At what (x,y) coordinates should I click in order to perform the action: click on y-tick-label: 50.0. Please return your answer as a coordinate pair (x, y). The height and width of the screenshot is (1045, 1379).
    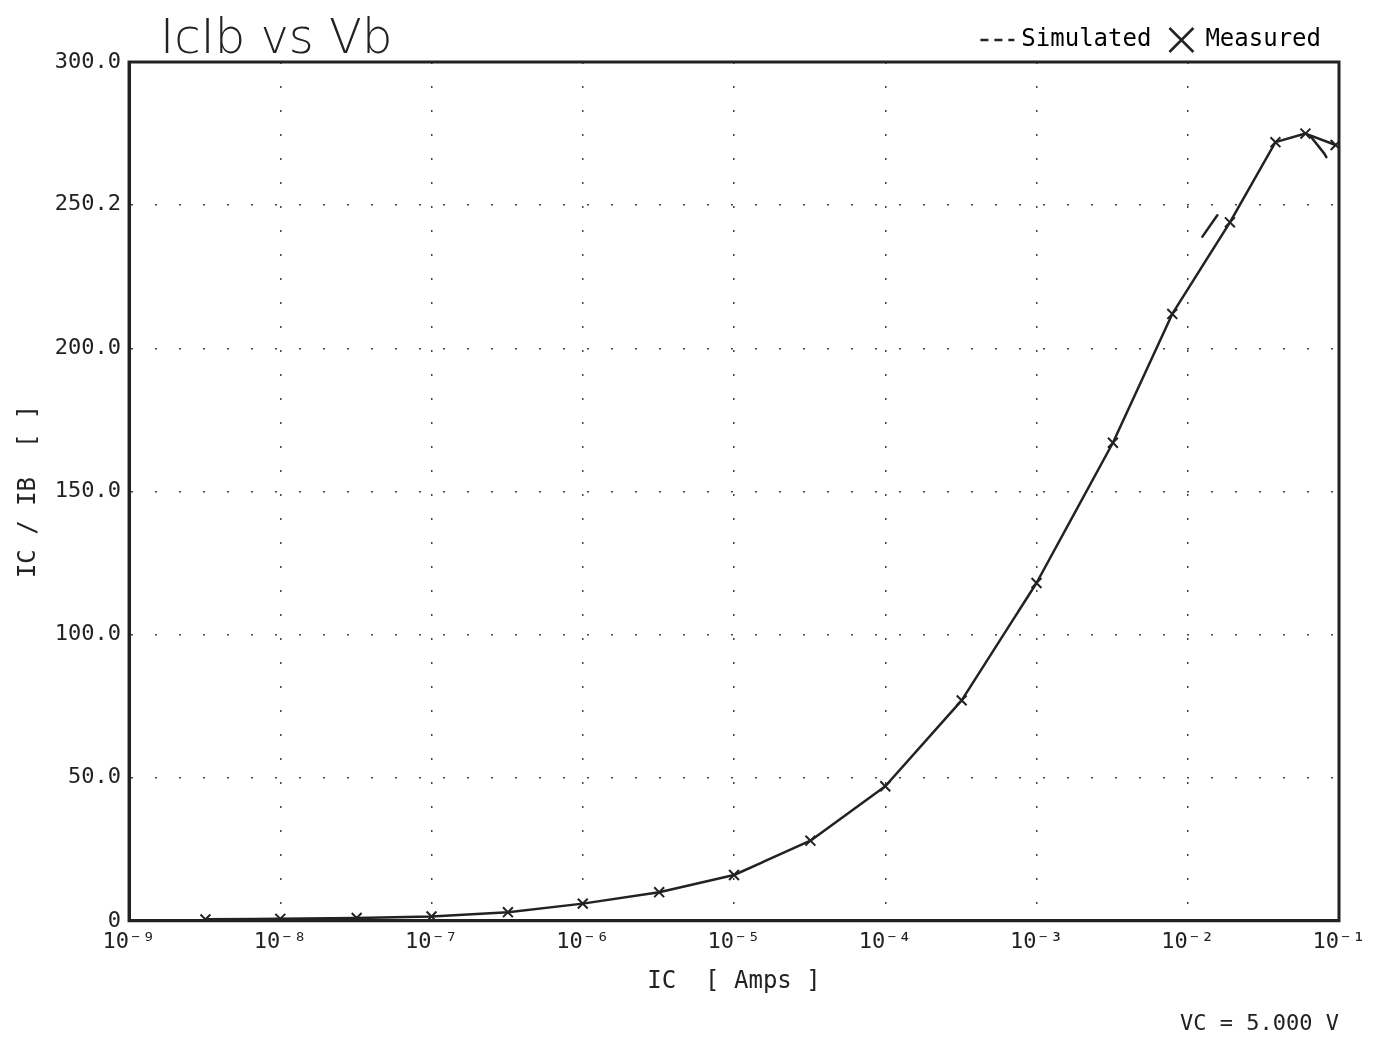
    Looking at the image, I should click on (95, 776).